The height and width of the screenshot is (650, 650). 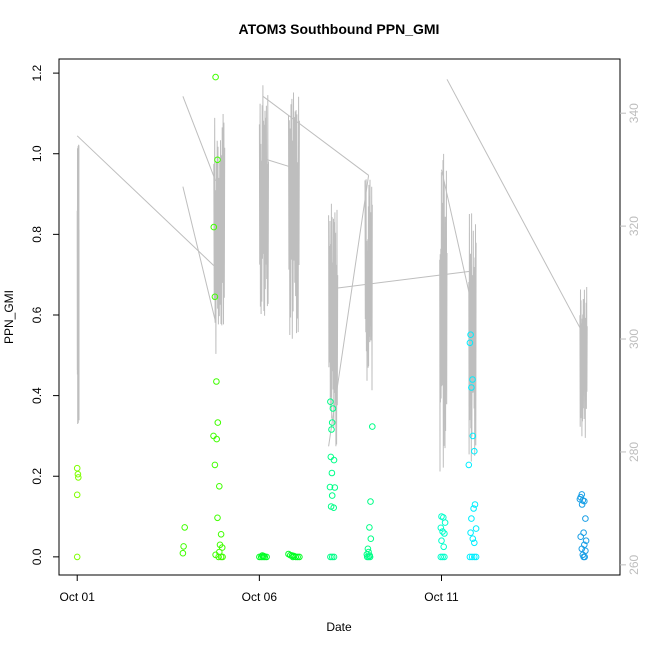 What do you see at coordinates (634, 113) in the screenshot?
I see `y-right-tick-label: 340` at bounding box center [634, 113].